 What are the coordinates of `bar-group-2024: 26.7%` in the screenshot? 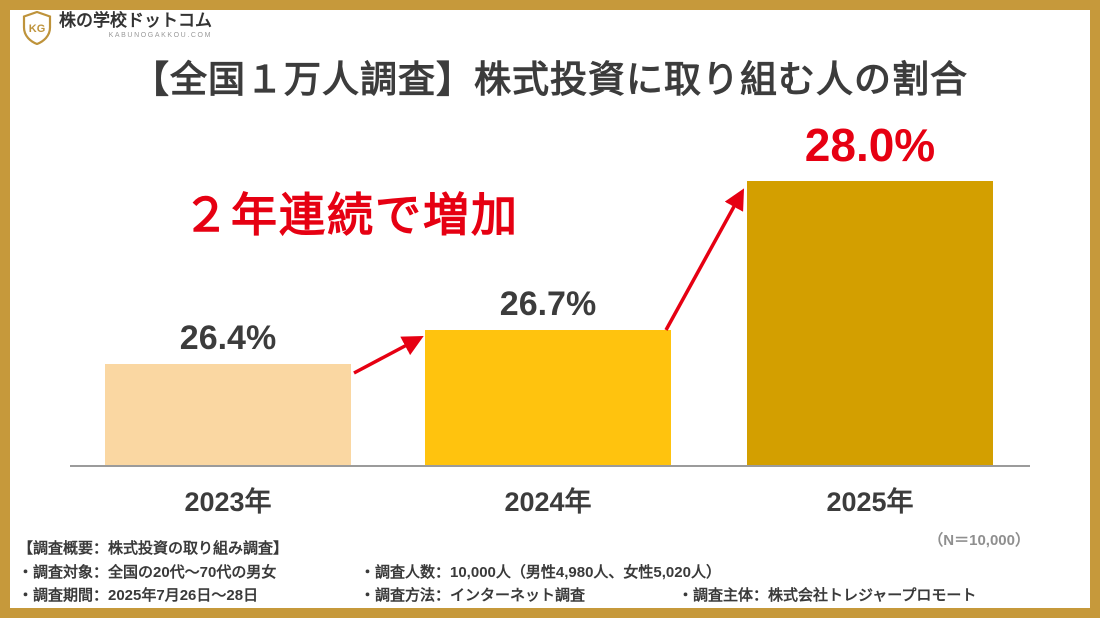 It's located at (548, 377).